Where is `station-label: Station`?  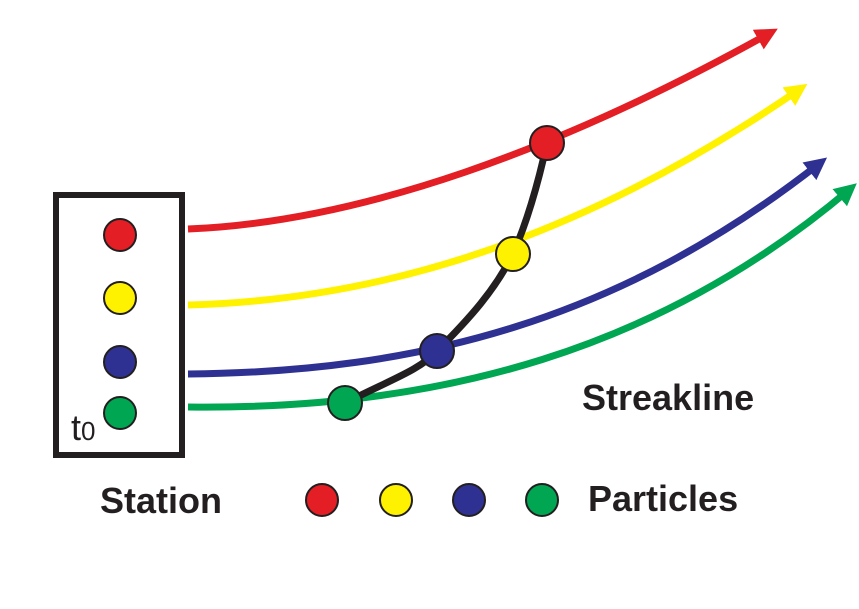
station-label: Station is located at coordinates (161, 500).